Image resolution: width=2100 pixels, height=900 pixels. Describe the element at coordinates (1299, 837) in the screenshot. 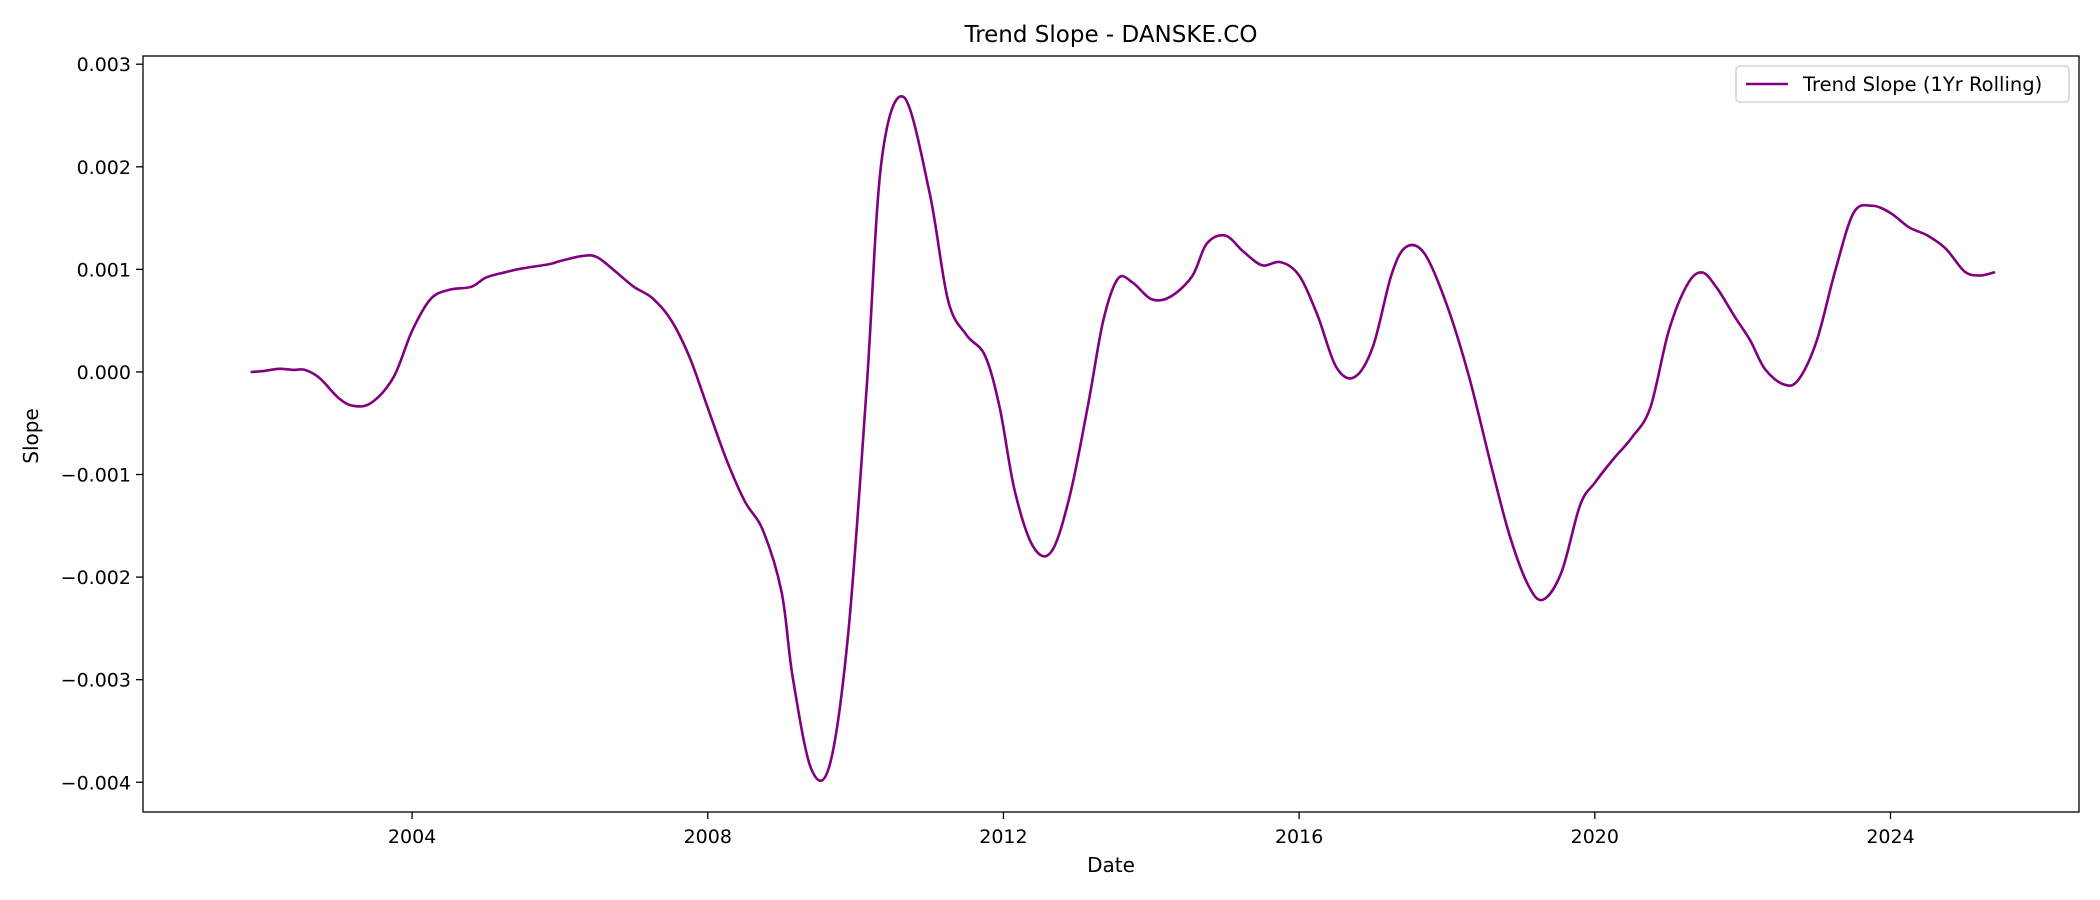

I see `x-tick-label: 2016` at that location.